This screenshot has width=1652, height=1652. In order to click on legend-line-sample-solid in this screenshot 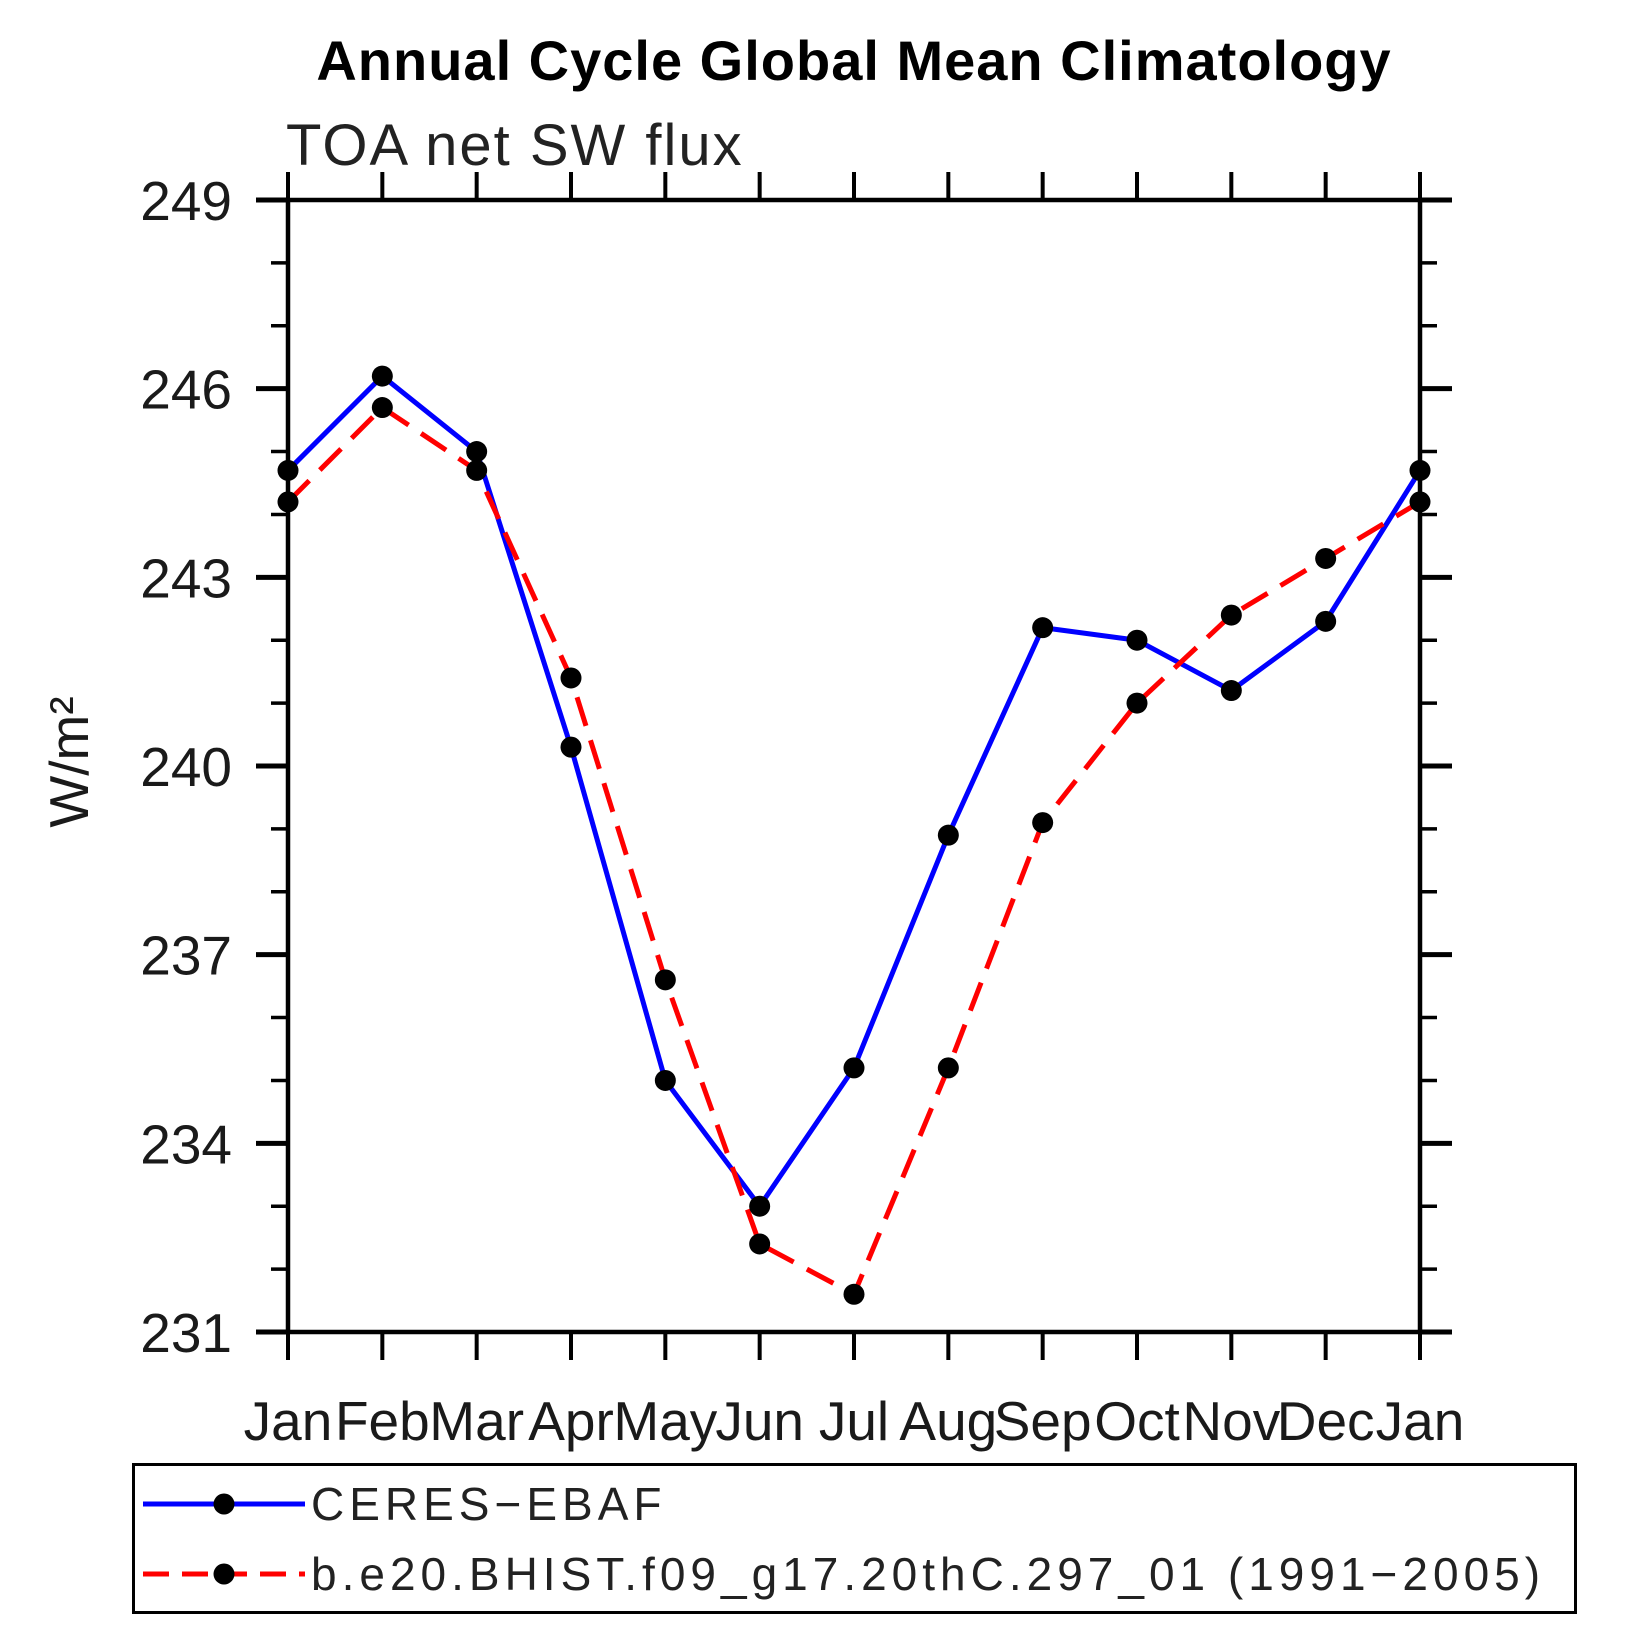, I will do `click(224, 1503)`.